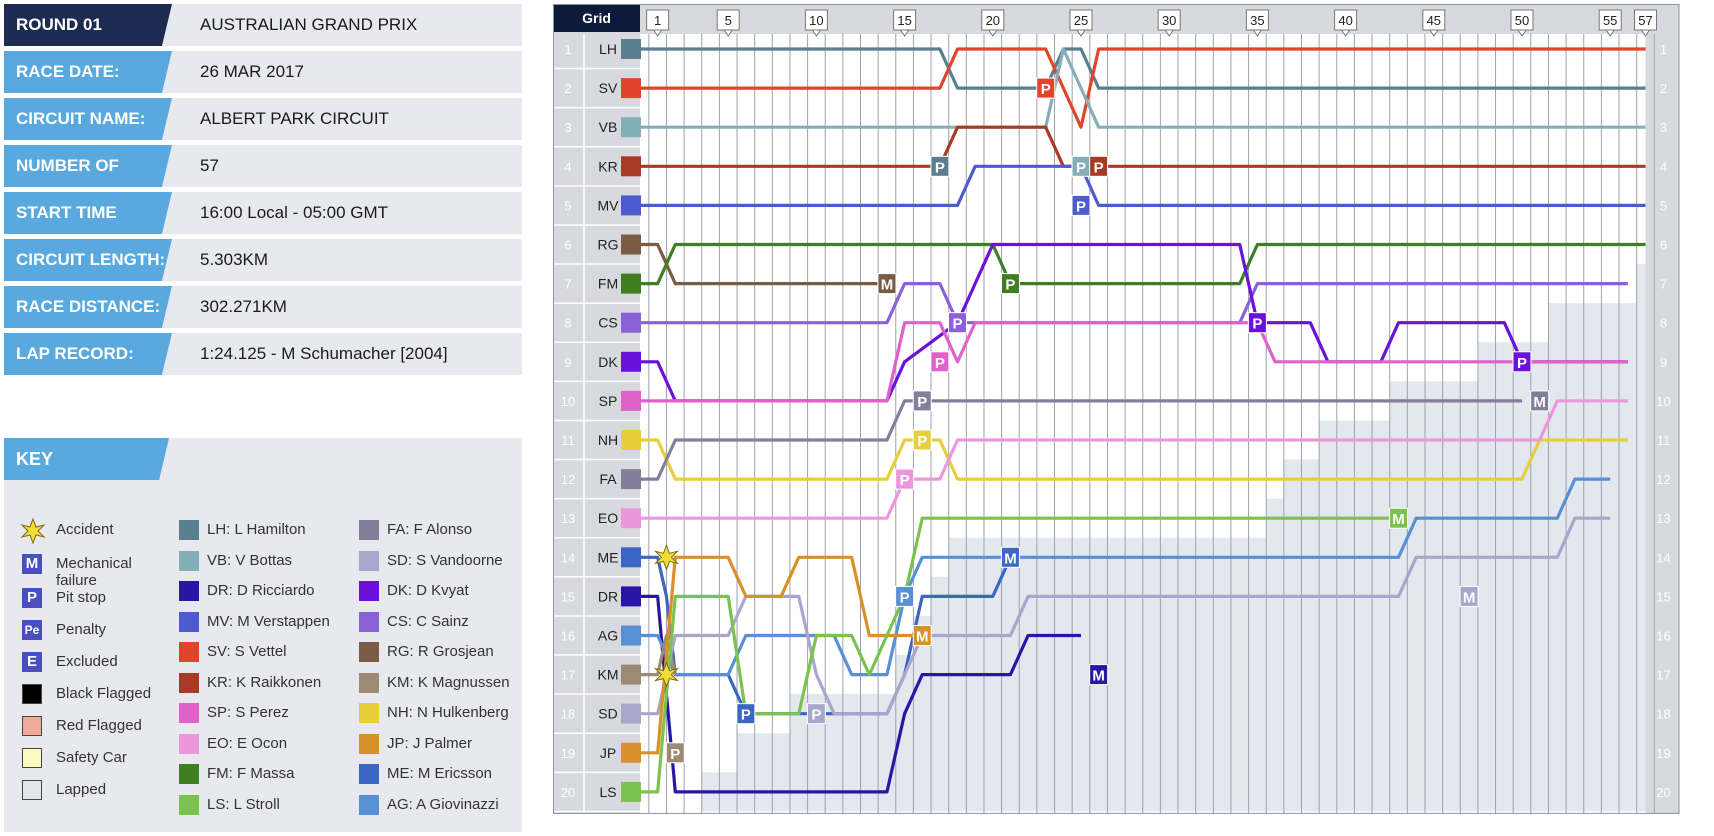  Describe the element at coordinates (32, 564) in the screenshot. I see `mechanical-failure-icon: M` at that location.